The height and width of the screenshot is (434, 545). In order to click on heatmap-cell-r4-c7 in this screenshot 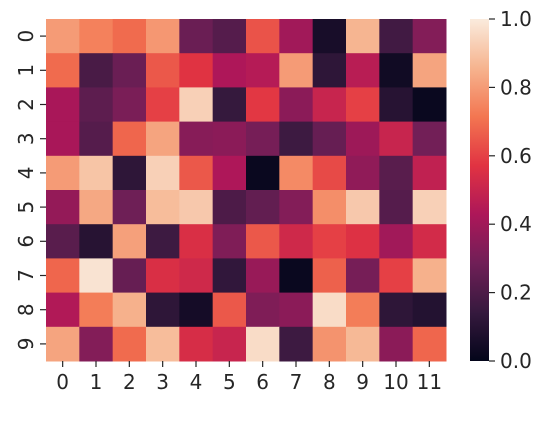, I will do `click(296, 173)`.